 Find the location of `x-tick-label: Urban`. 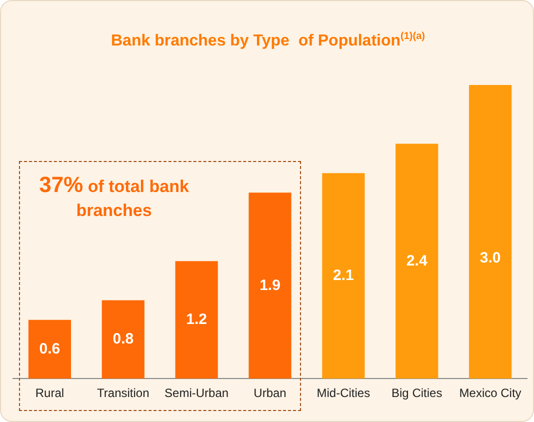

x-tick-label: Urban is located at coordinates (270, 393).